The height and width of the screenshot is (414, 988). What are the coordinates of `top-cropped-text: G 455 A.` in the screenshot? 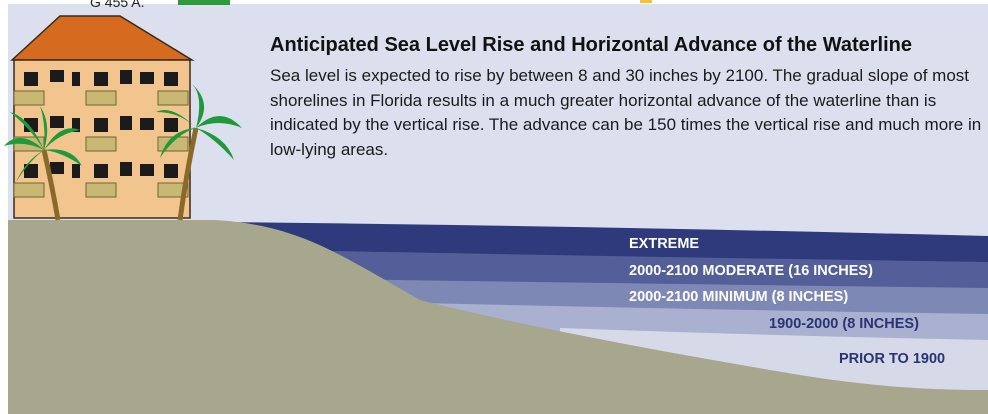 It's located at (117, 5).